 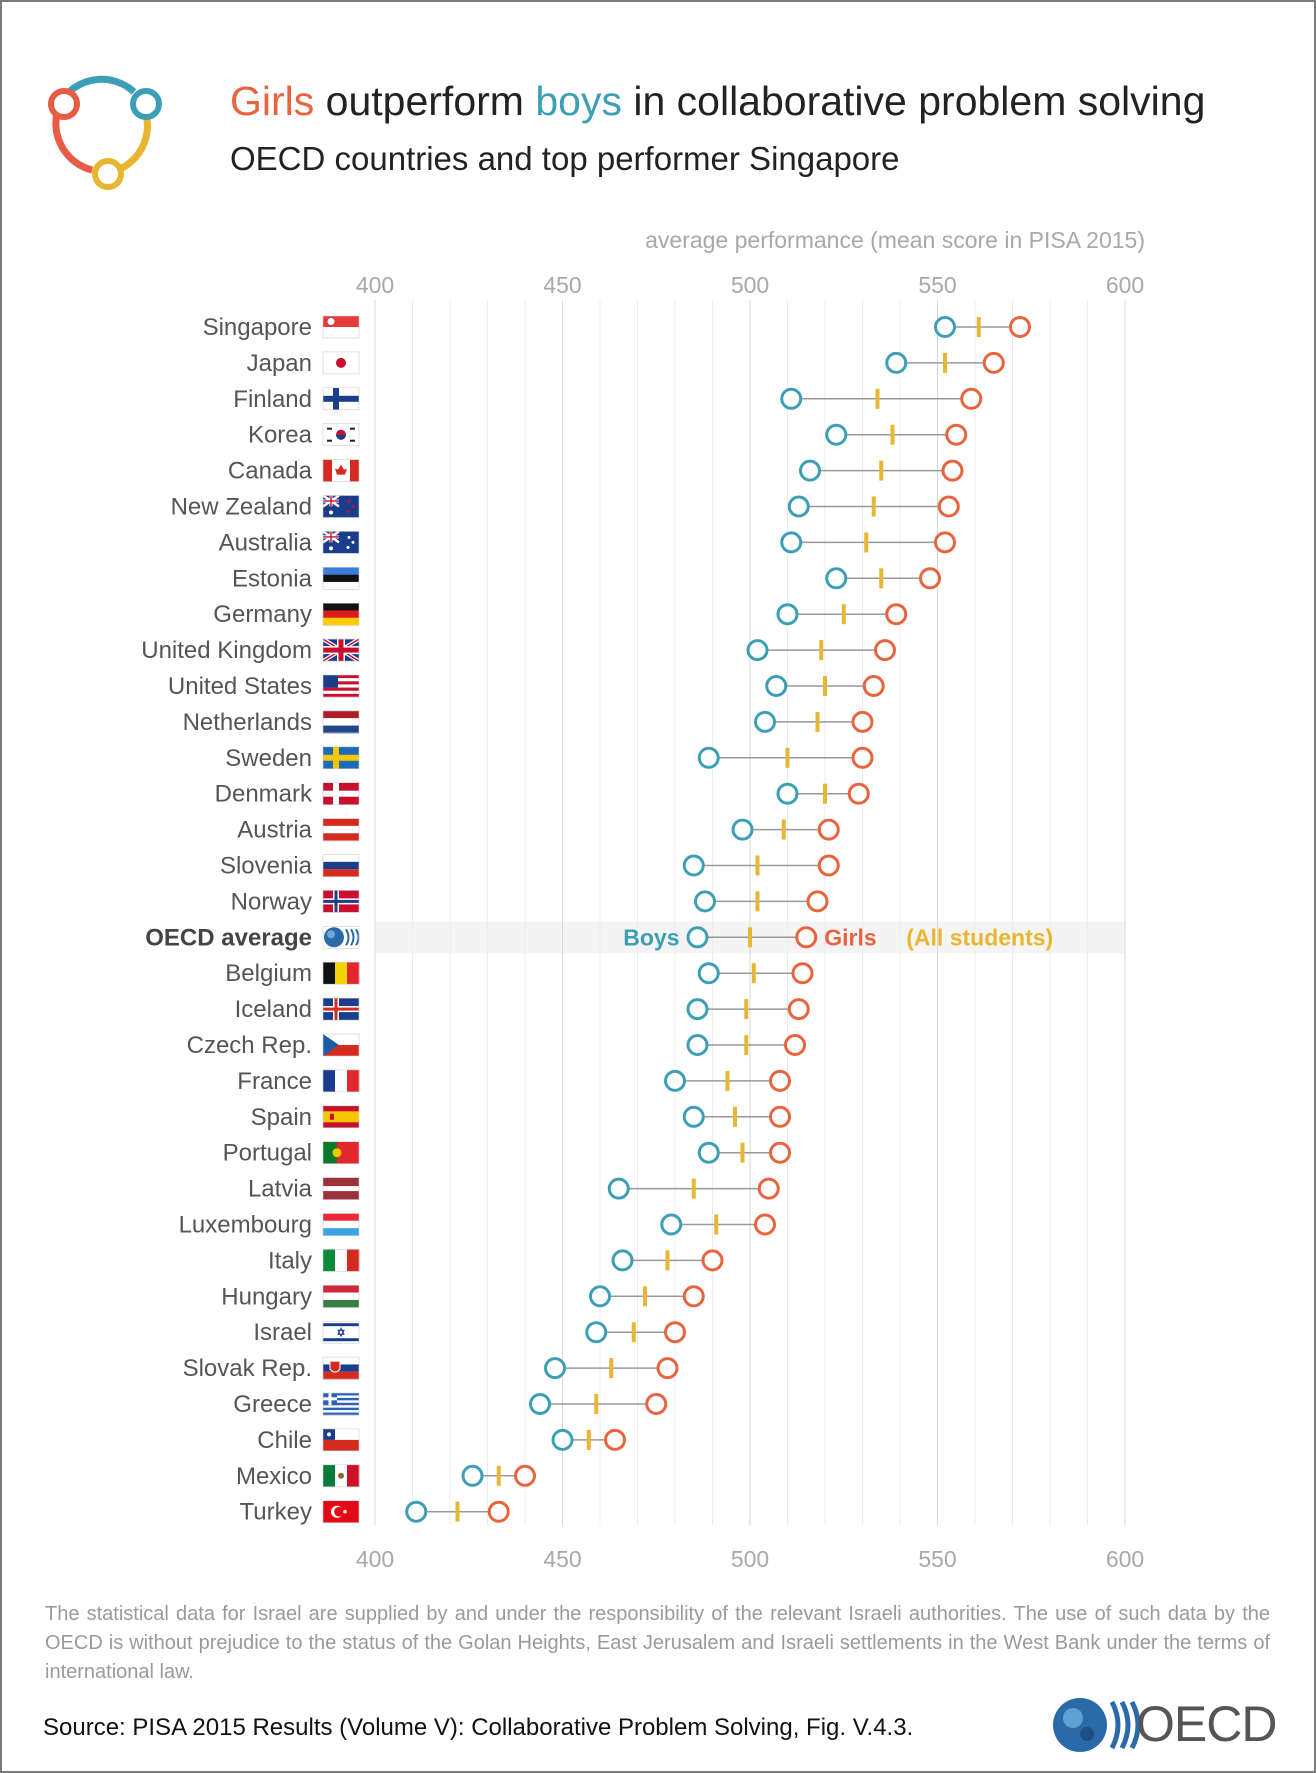 I want to click on tick-label-bottom: 600, so click(x=1125, y=1559).